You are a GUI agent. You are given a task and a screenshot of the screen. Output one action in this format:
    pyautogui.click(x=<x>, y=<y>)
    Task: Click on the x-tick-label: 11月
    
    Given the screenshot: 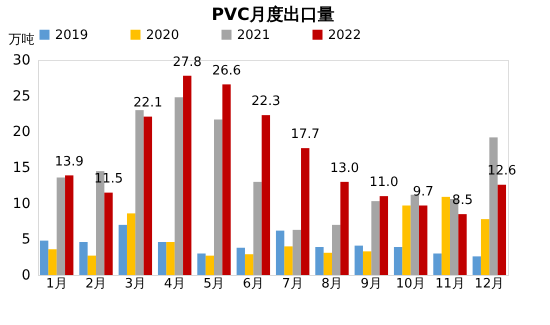 What is the action you would take?
    pyautogui.click(x=450, y=284)
    